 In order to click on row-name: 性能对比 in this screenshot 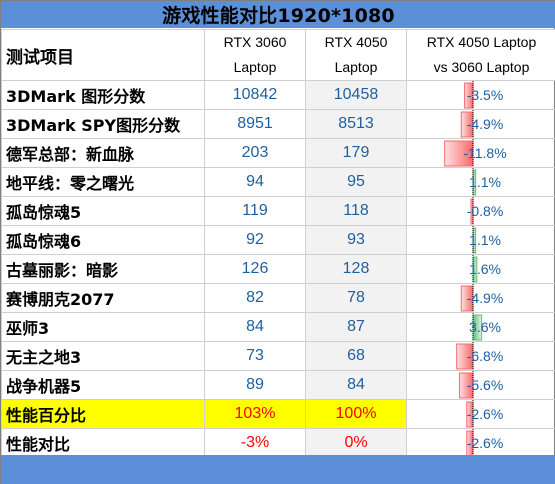, I will do `click(103, 443)`.